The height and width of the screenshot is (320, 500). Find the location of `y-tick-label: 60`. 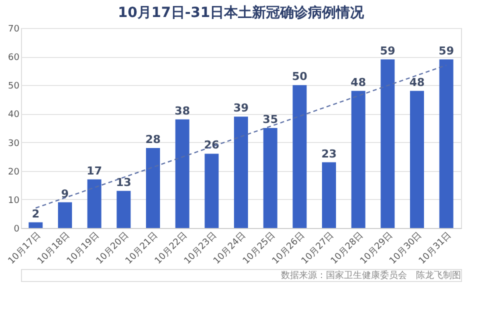

y-tick-label: 60 is located at coordinates (14, 58).